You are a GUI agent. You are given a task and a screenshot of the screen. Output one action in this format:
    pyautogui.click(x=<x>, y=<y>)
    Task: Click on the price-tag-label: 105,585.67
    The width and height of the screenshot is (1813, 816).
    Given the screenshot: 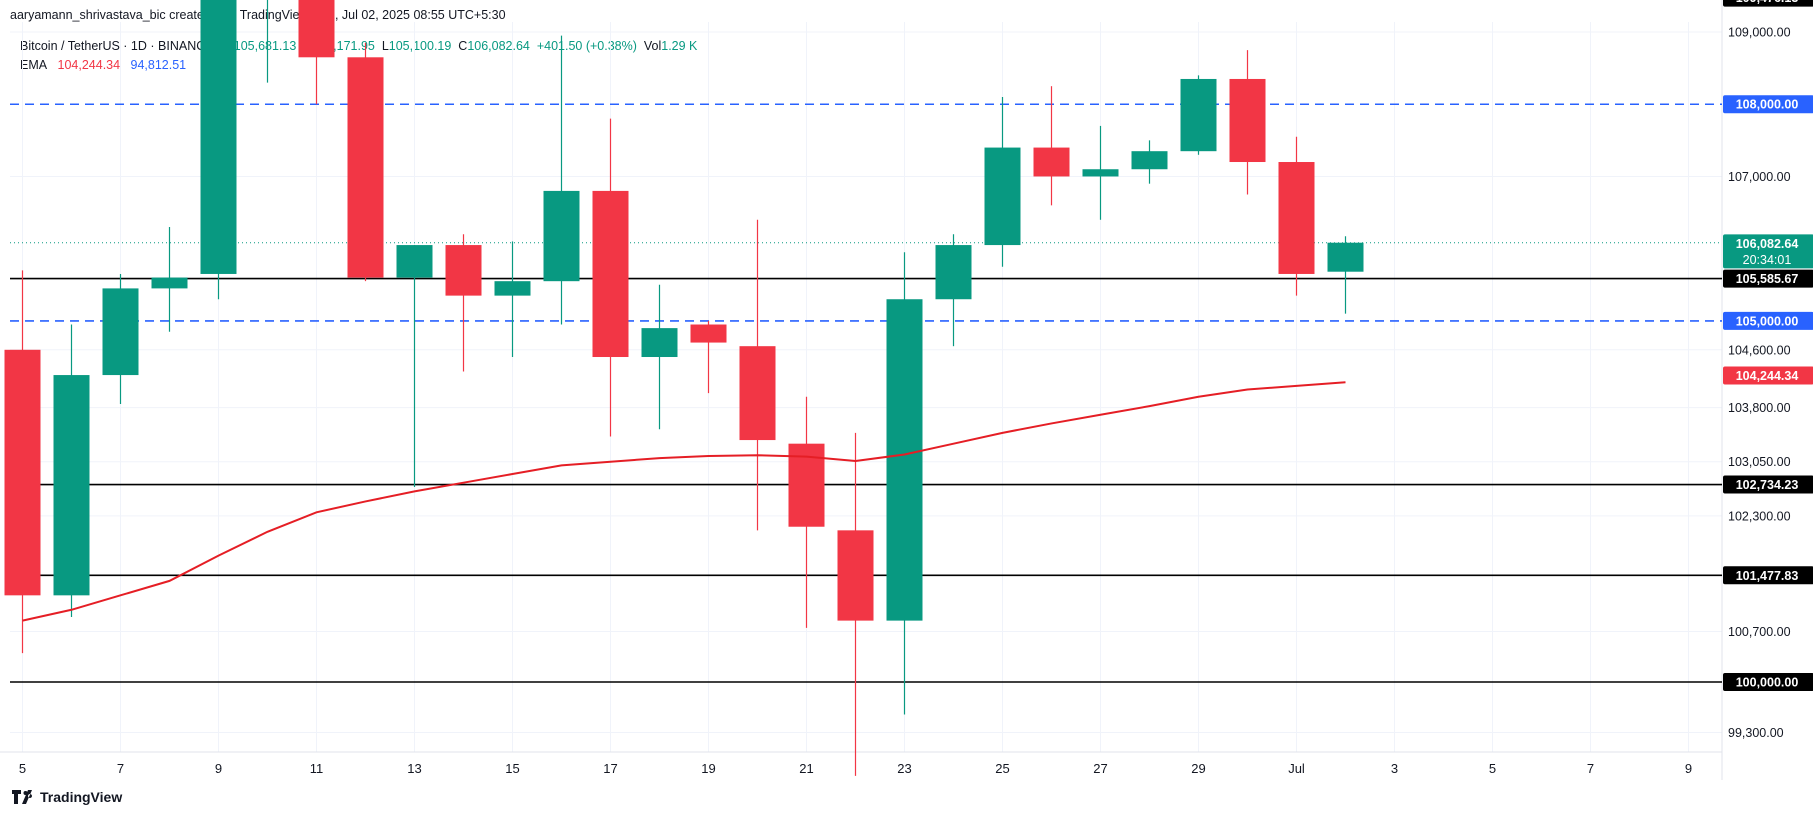 What is the action you would take?
    pyautogui.click(x=1767, y=279)
    